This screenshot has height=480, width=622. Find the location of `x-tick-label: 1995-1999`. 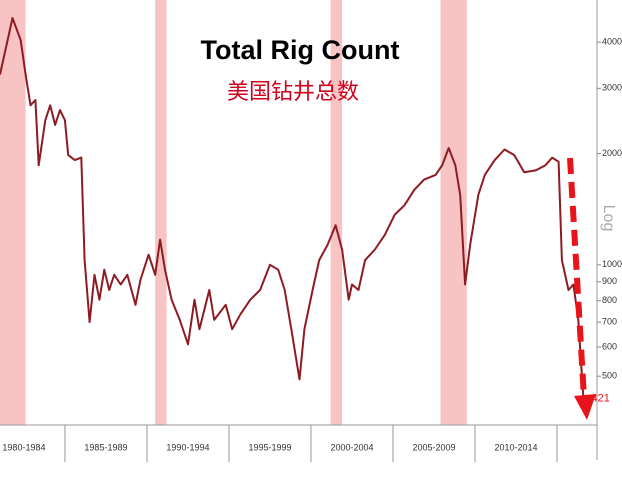

x-tick-label: 1995-1999 is located at coordinates (269, 447).